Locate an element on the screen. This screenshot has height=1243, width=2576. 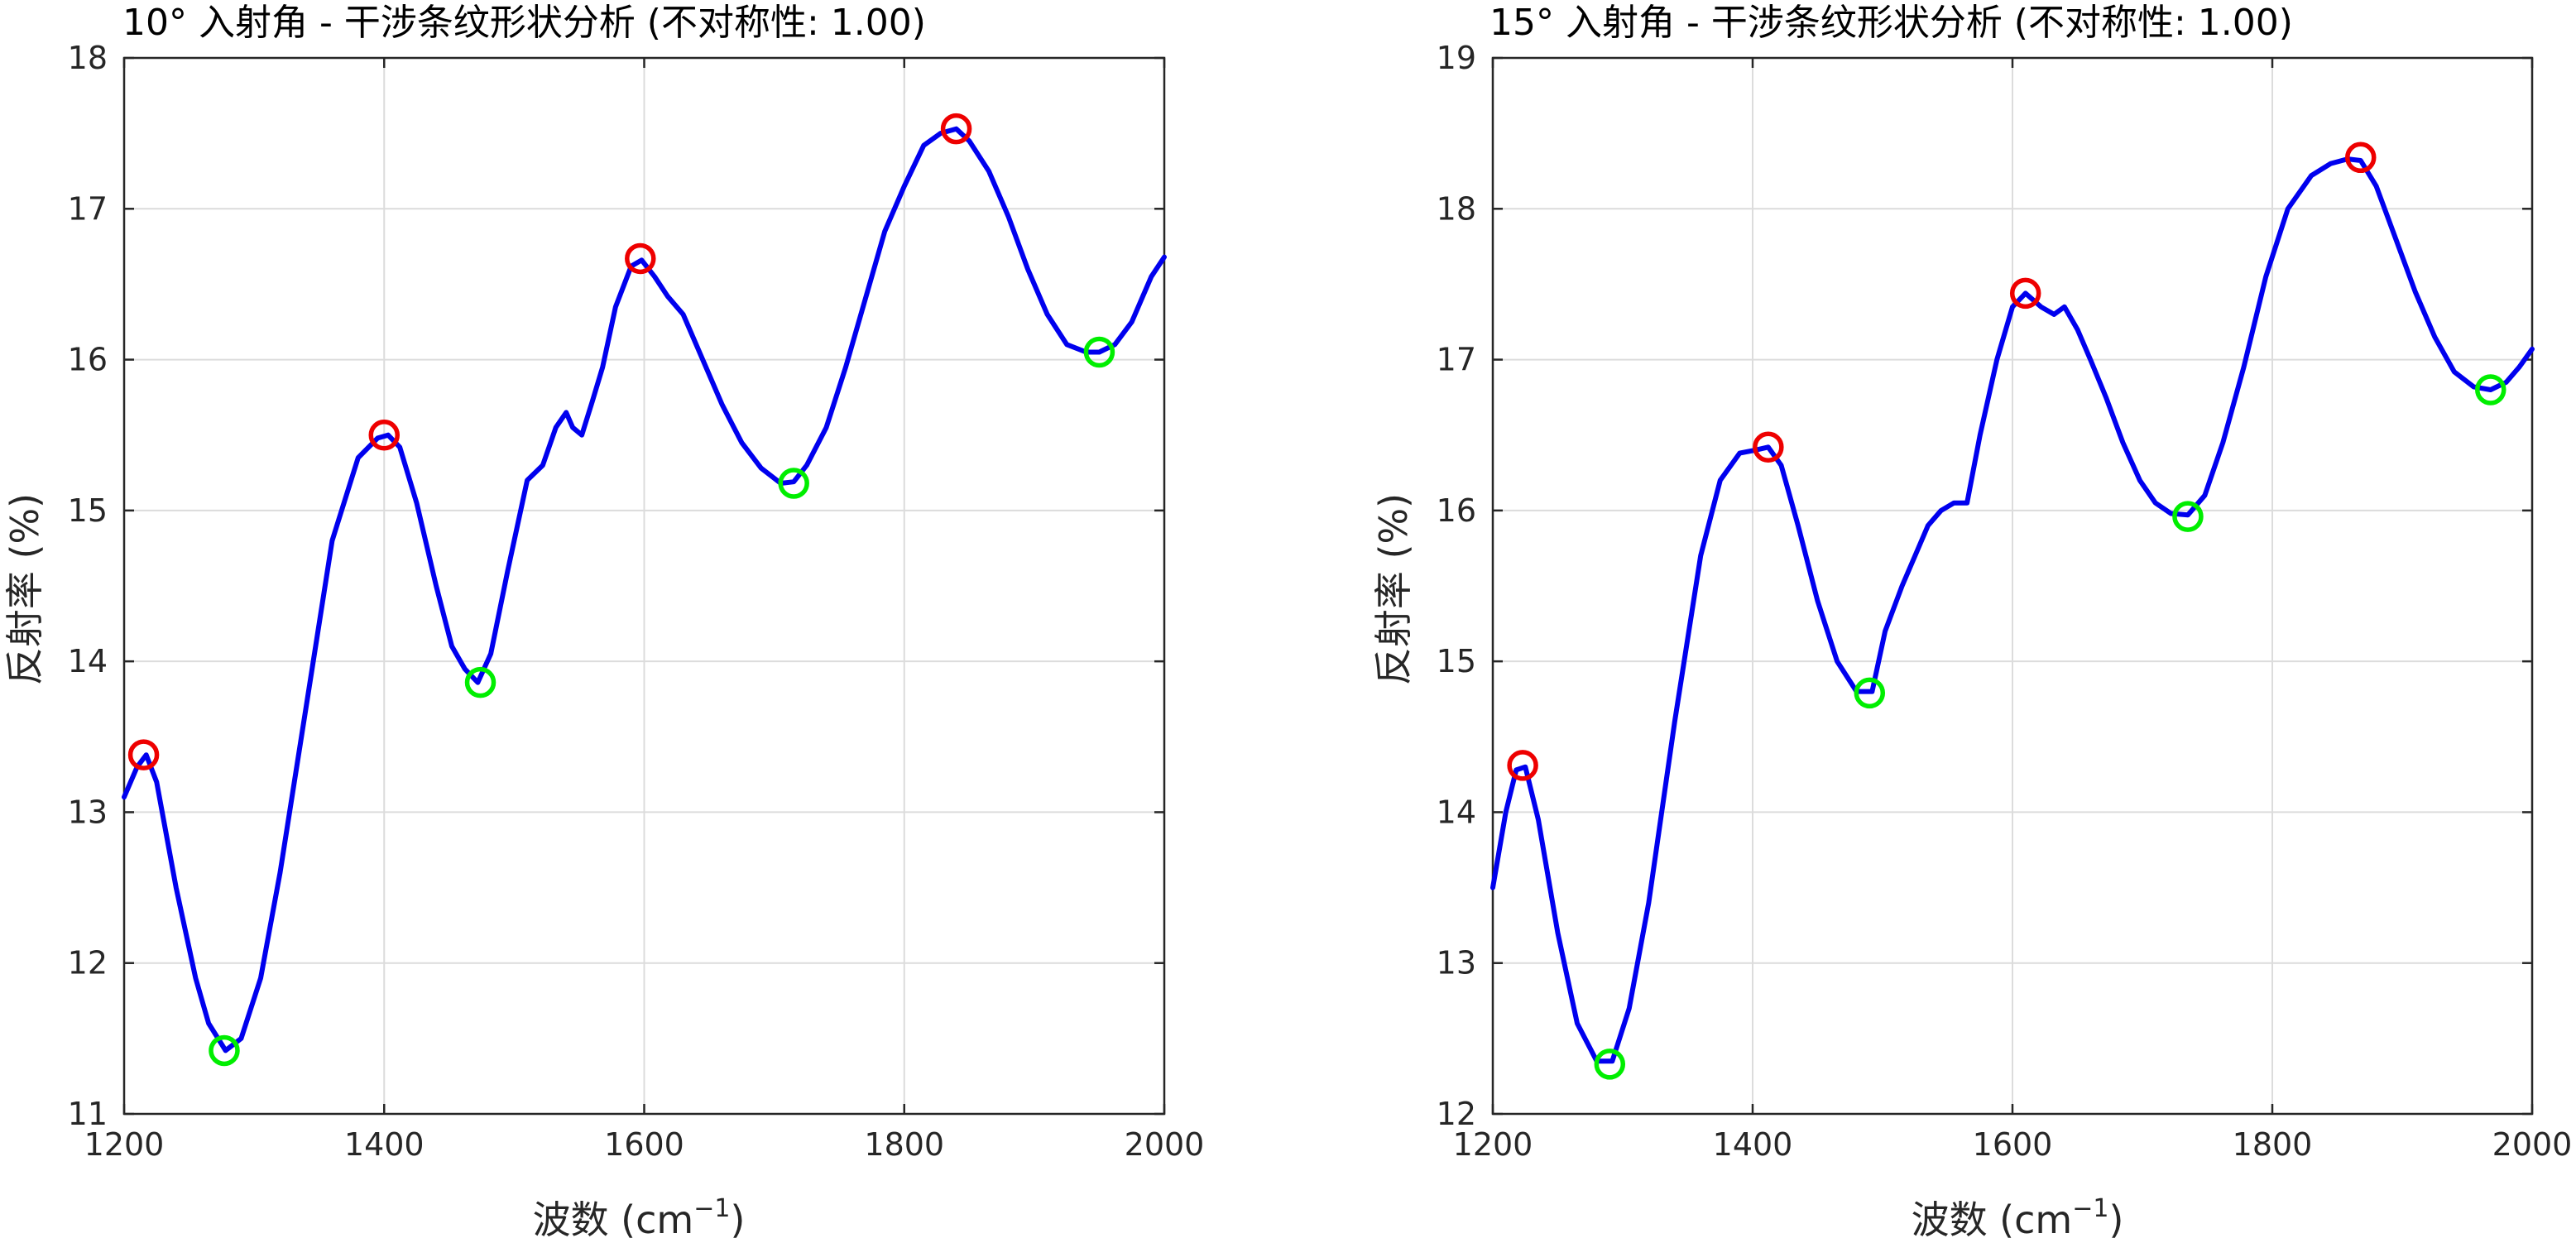
chart-title: 15° 入射角 - 干涉条纹形状分析 (不对称性: 1.00) is located at coordinates (1891, 23).